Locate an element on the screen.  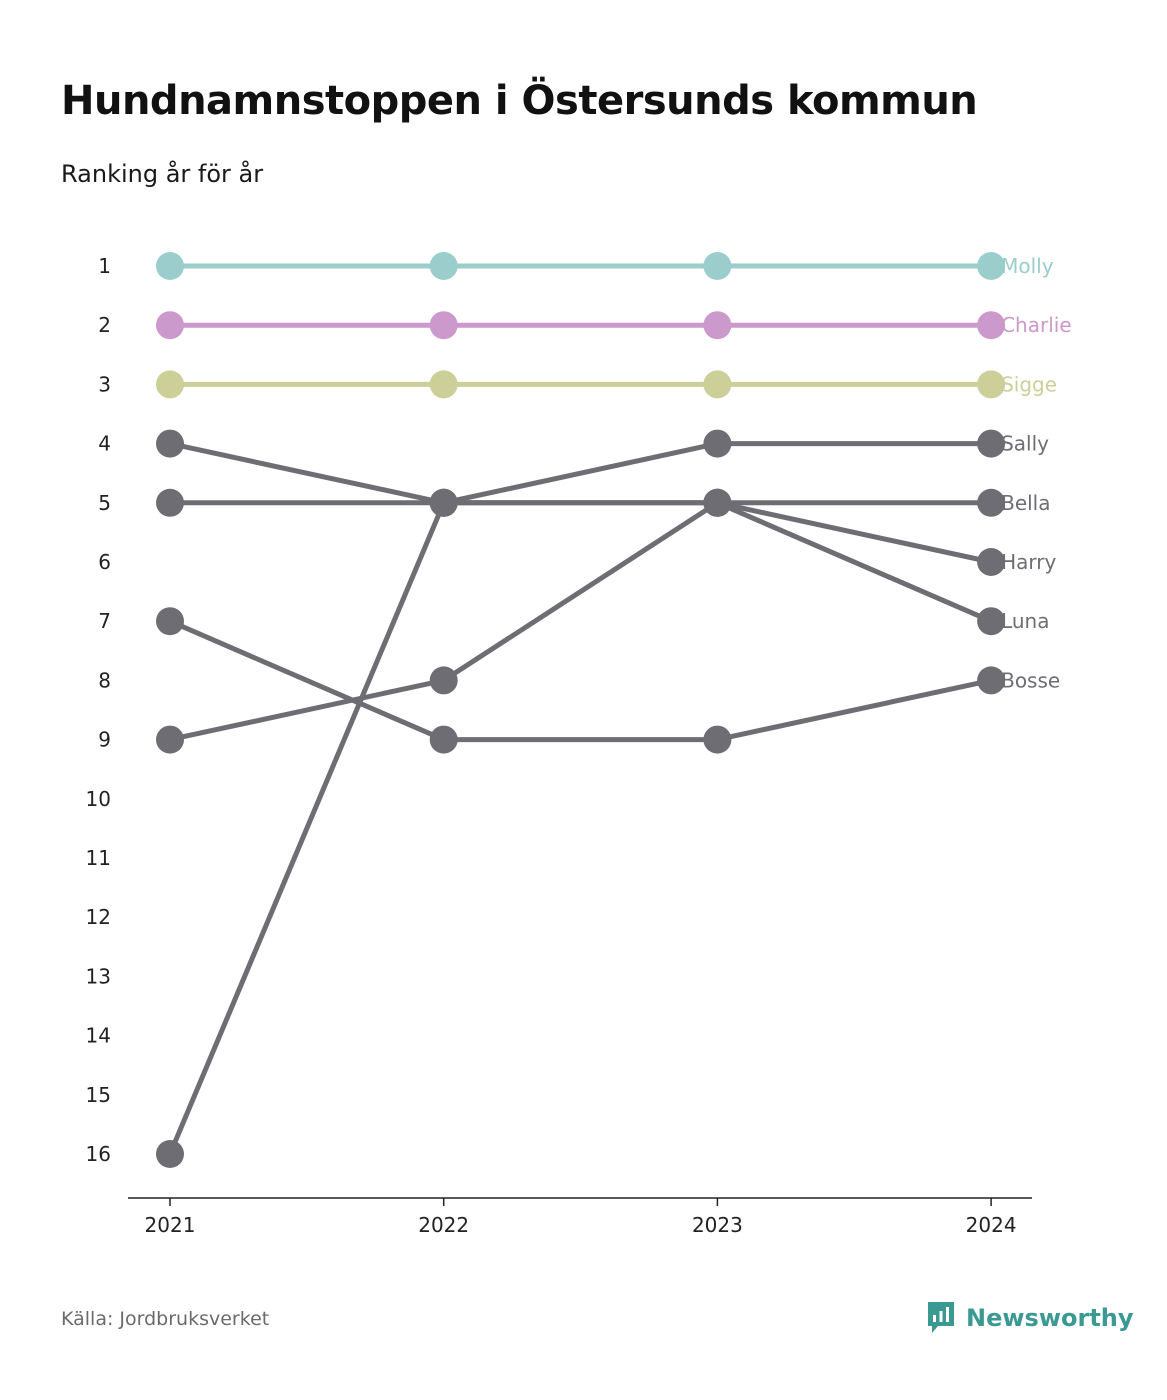
series-charlie: Charlie is located at coordinates (614, 325).